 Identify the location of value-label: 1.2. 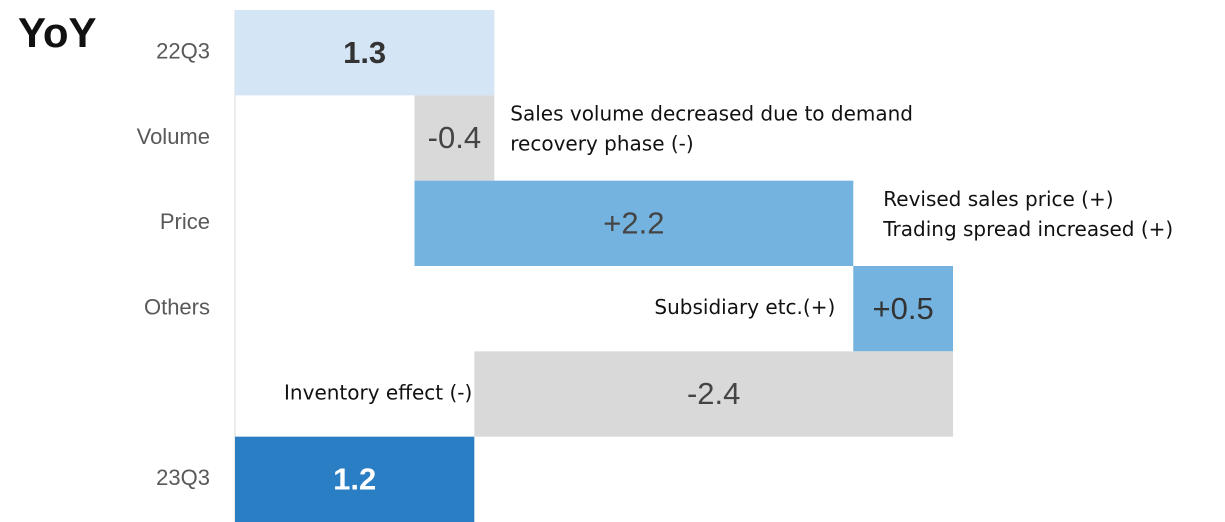
(354, 479).